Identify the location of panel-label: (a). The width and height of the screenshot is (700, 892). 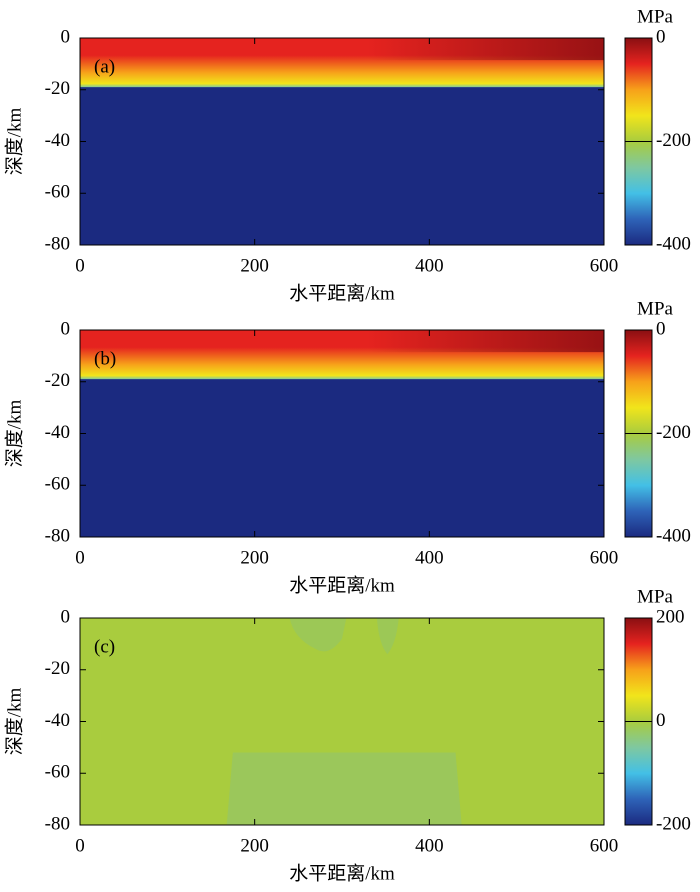
(104, 66).